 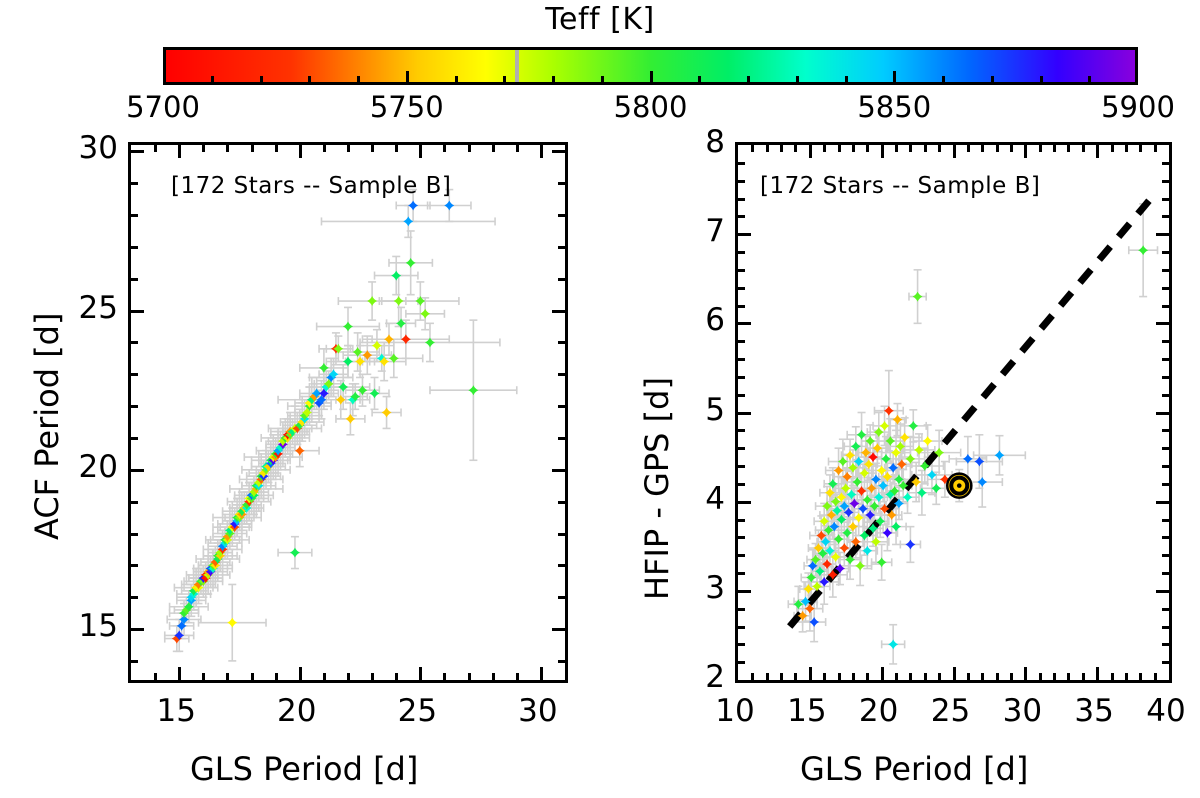 I want to click on colorbar-ticklabel: 5800, so click(x=650, y=107).